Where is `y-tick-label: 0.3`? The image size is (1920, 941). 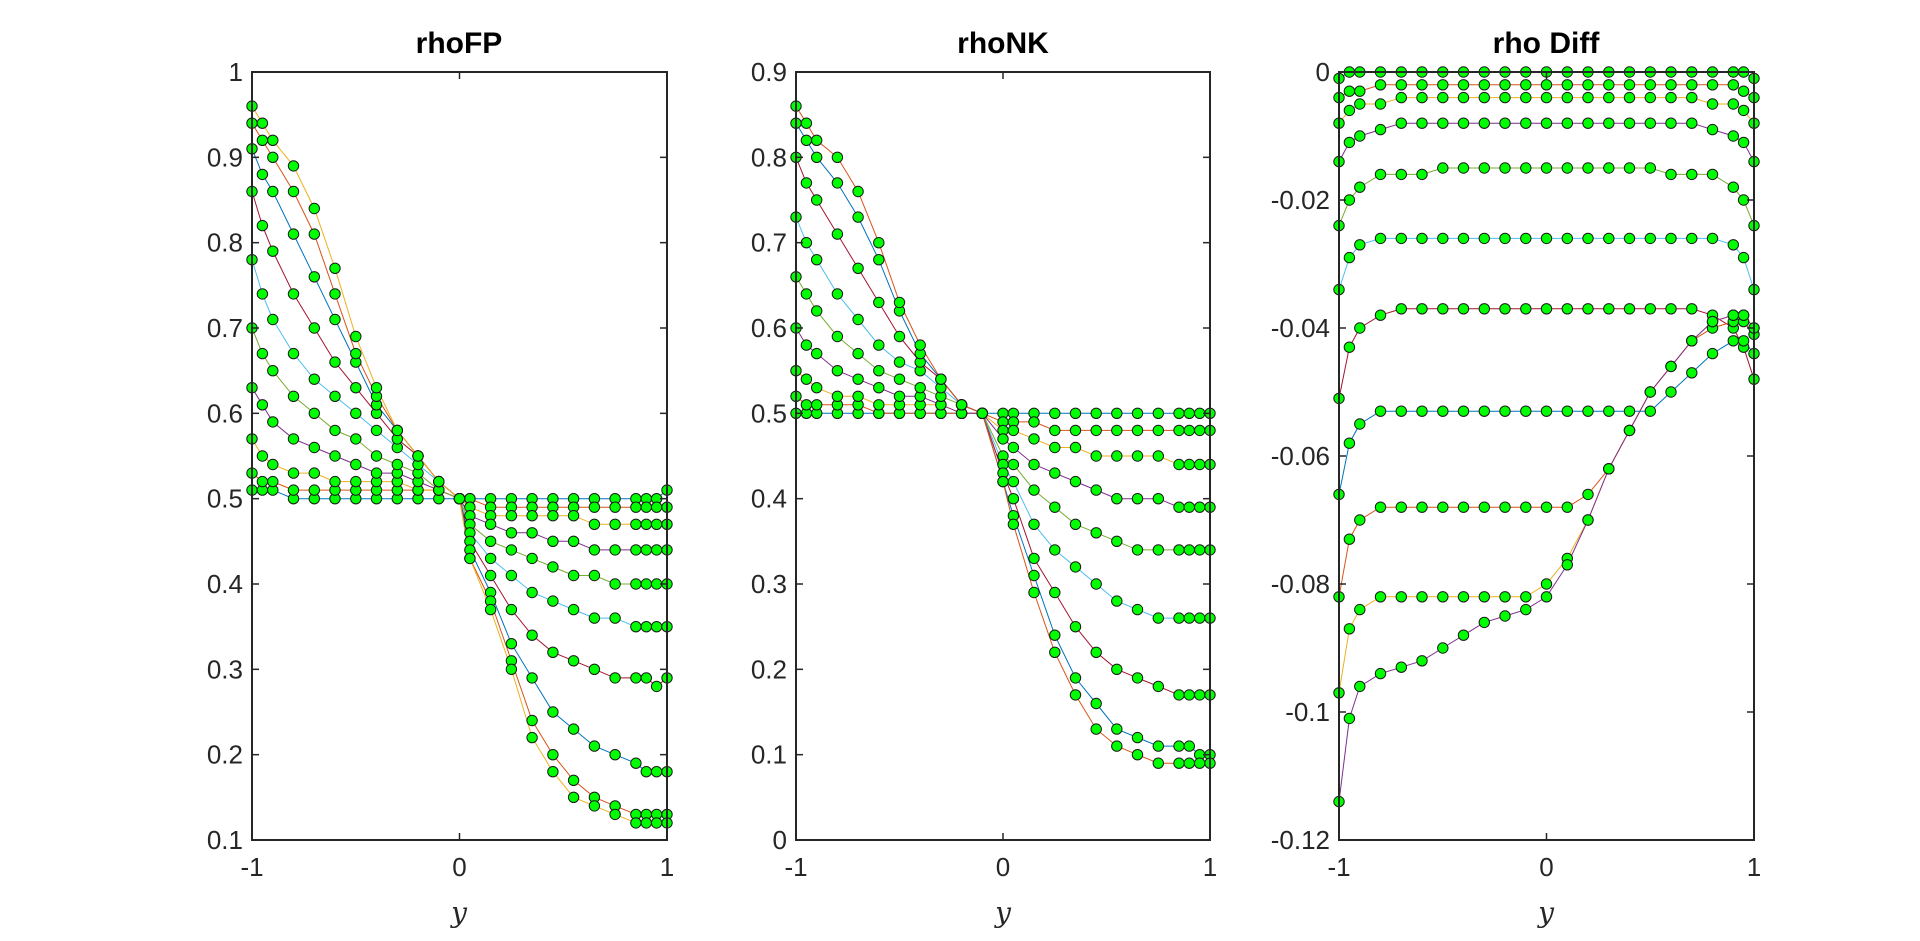 y-tick-label: 0.3 is located at coordinates (769, 584).